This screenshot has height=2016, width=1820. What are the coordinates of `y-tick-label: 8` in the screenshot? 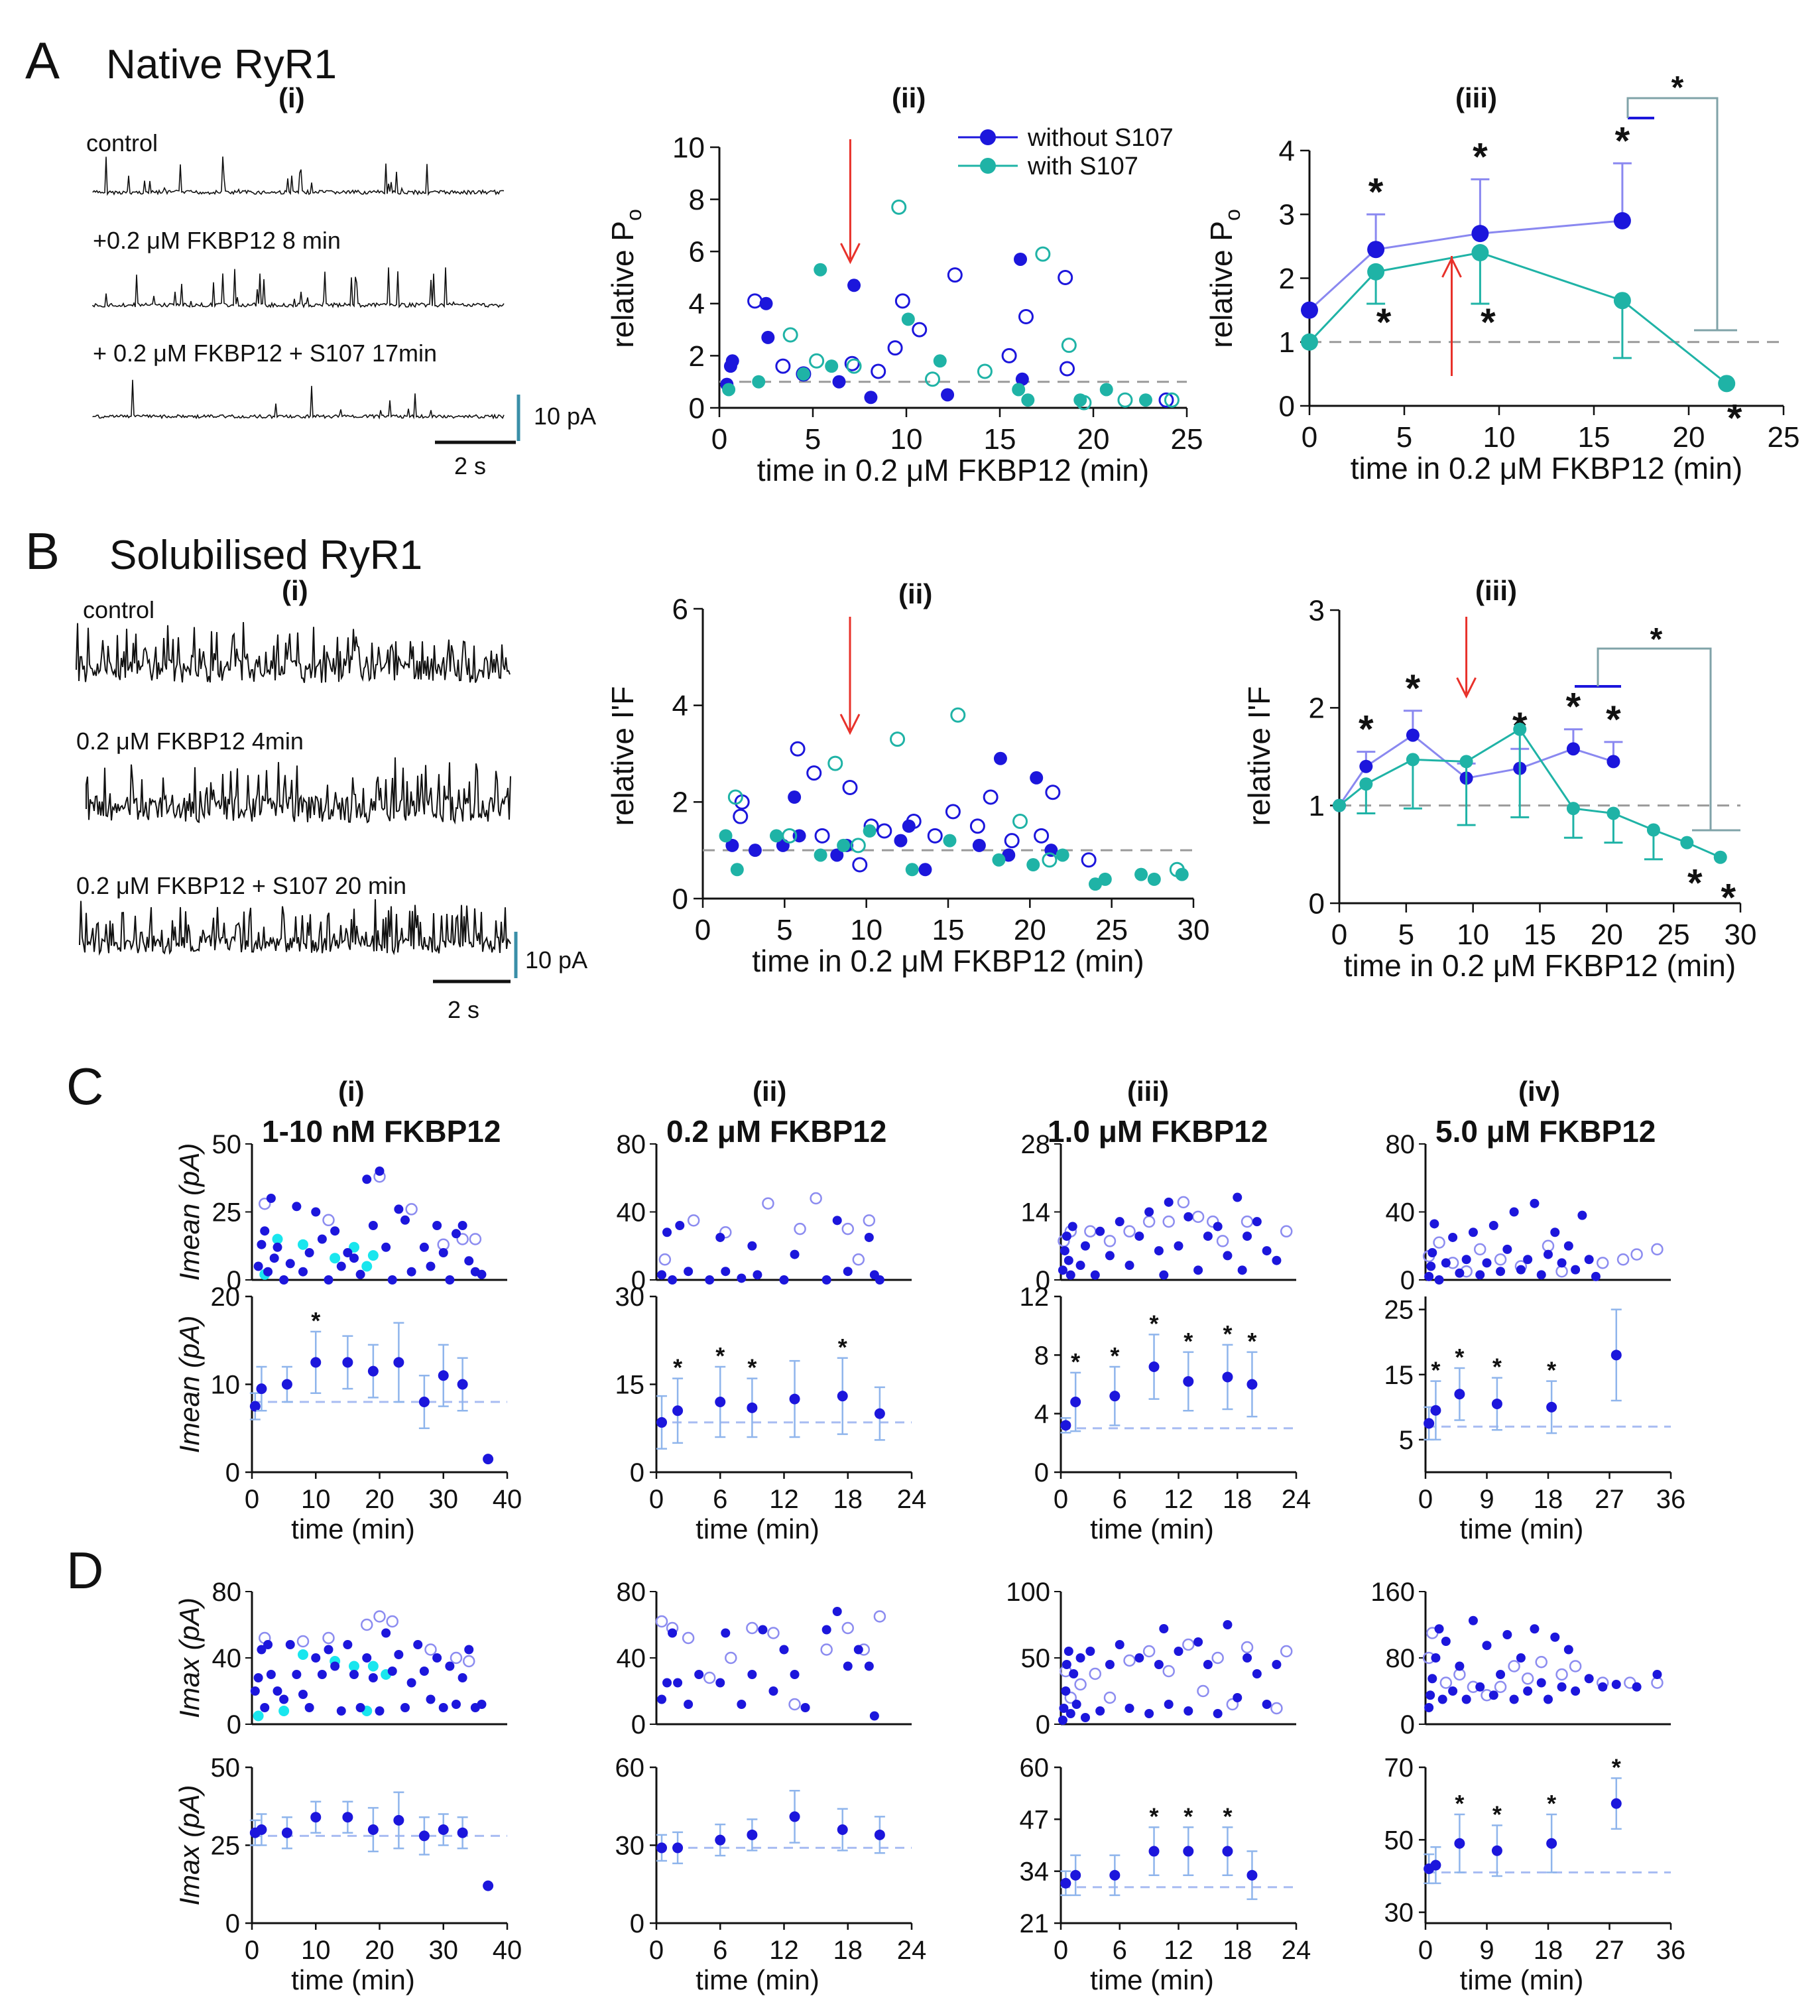 It's located at (1041, 1355).